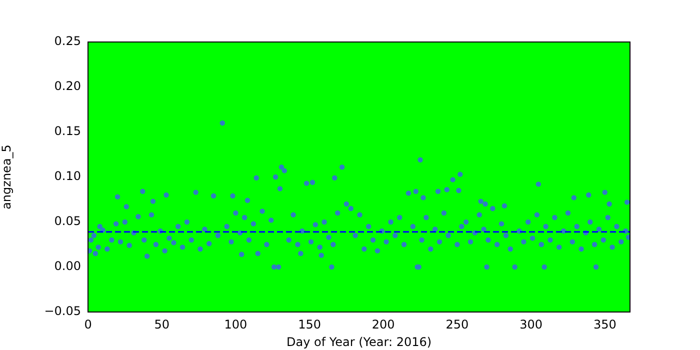  I want to click on x-tick-label: 50, so click(162, 324).